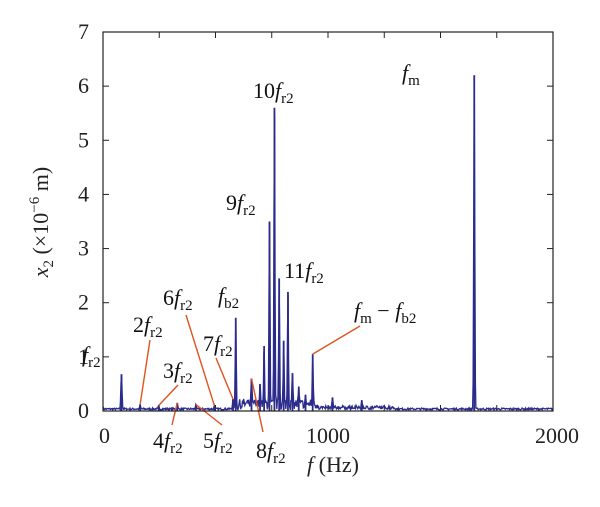 This screenshot has width=600, height=507. What do you see at coordinates (218, 345) in the screenshot?
I see `annotation-label: 7fr2` at bounding box center [218, 345].